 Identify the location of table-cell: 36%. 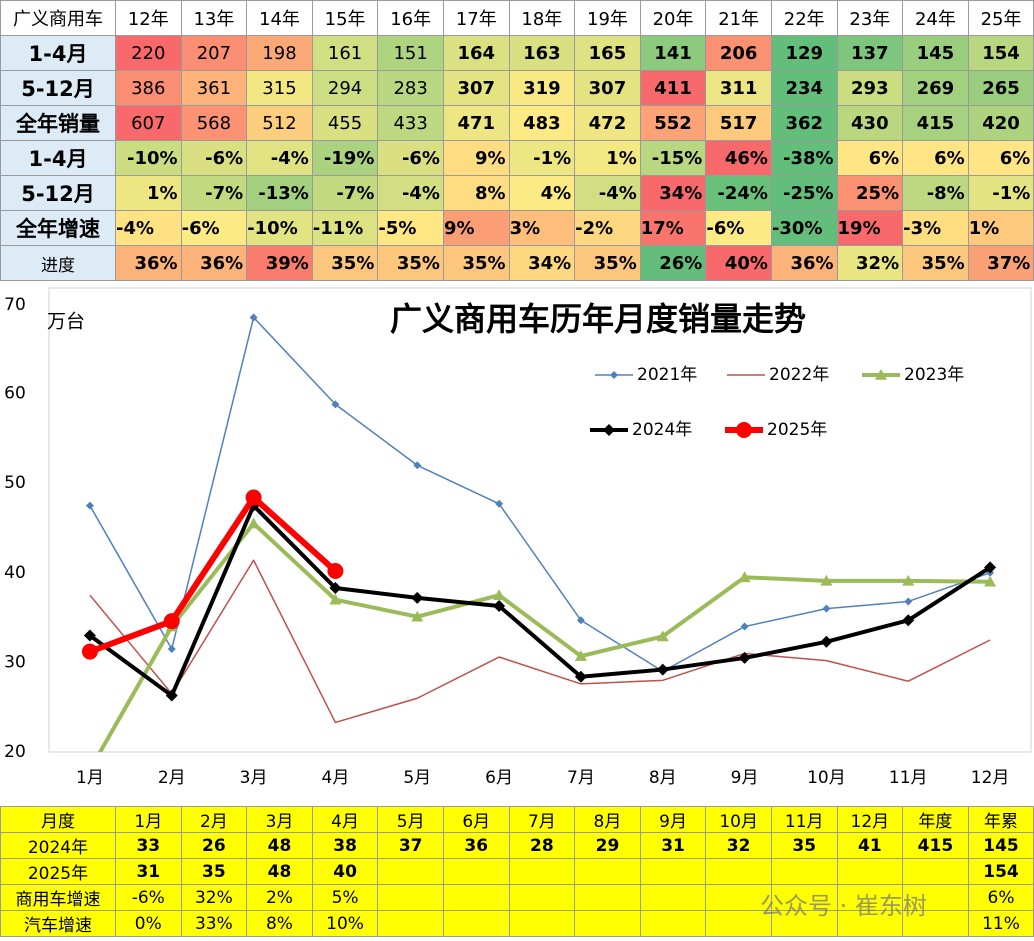
(148, 263).